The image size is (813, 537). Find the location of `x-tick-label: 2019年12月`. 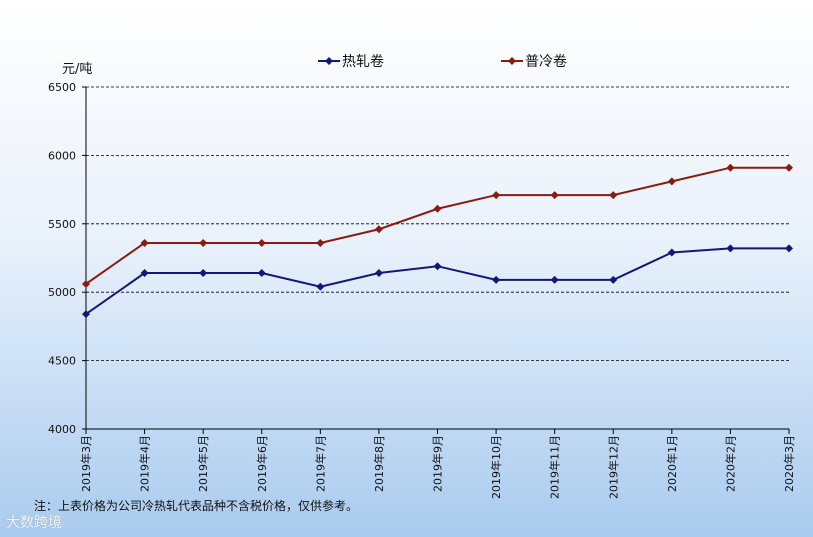

x-tick-label: 2019年12月 is located at coordinates (613, 467).